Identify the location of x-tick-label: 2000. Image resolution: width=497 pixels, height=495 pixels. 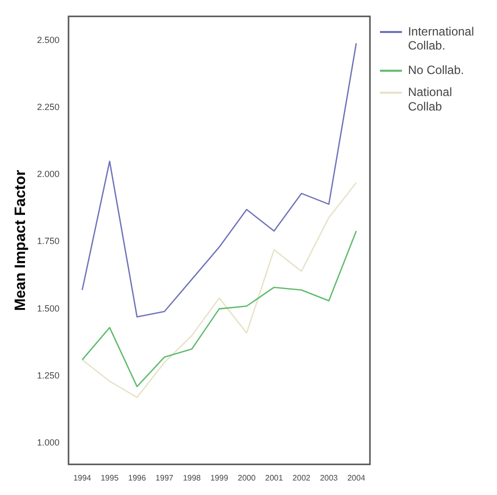
(247, 477).